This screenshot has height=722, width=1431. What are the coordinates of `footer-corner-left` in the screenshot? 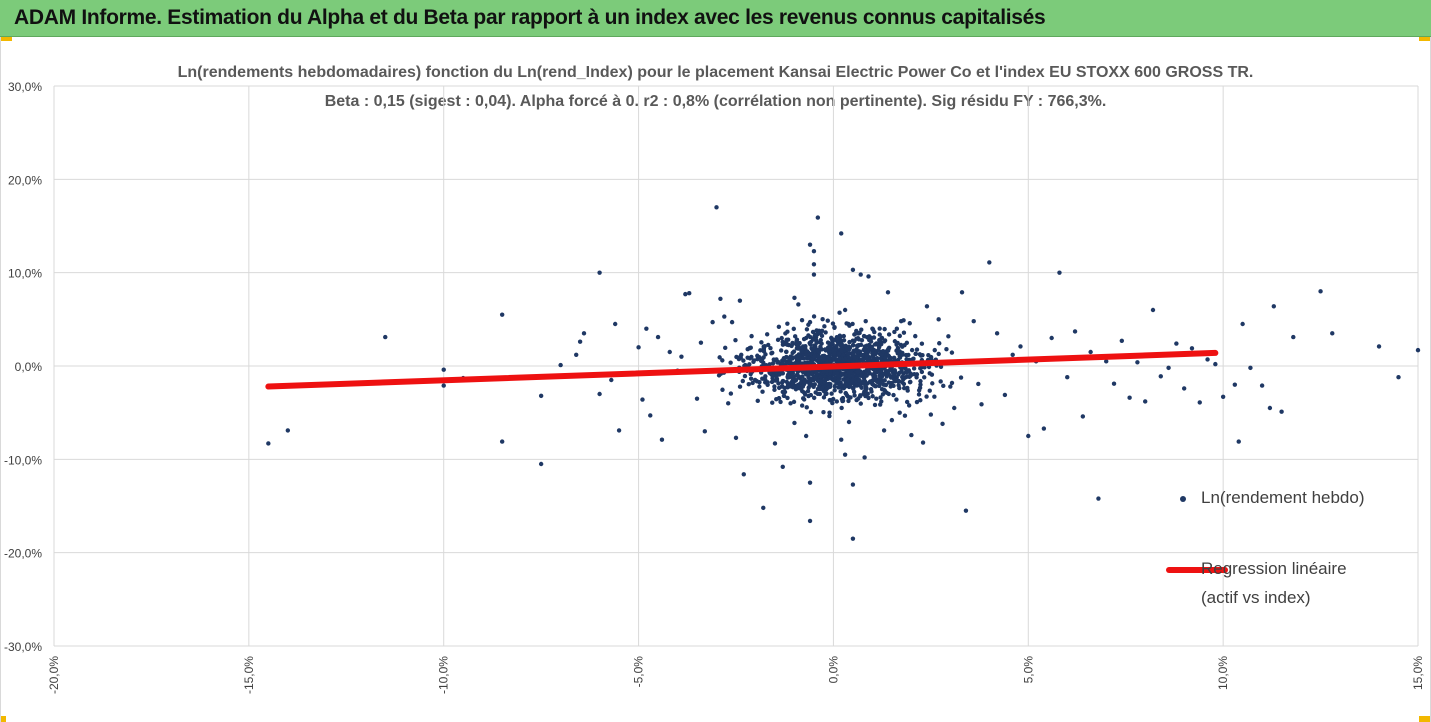 It's located at (3, 719).